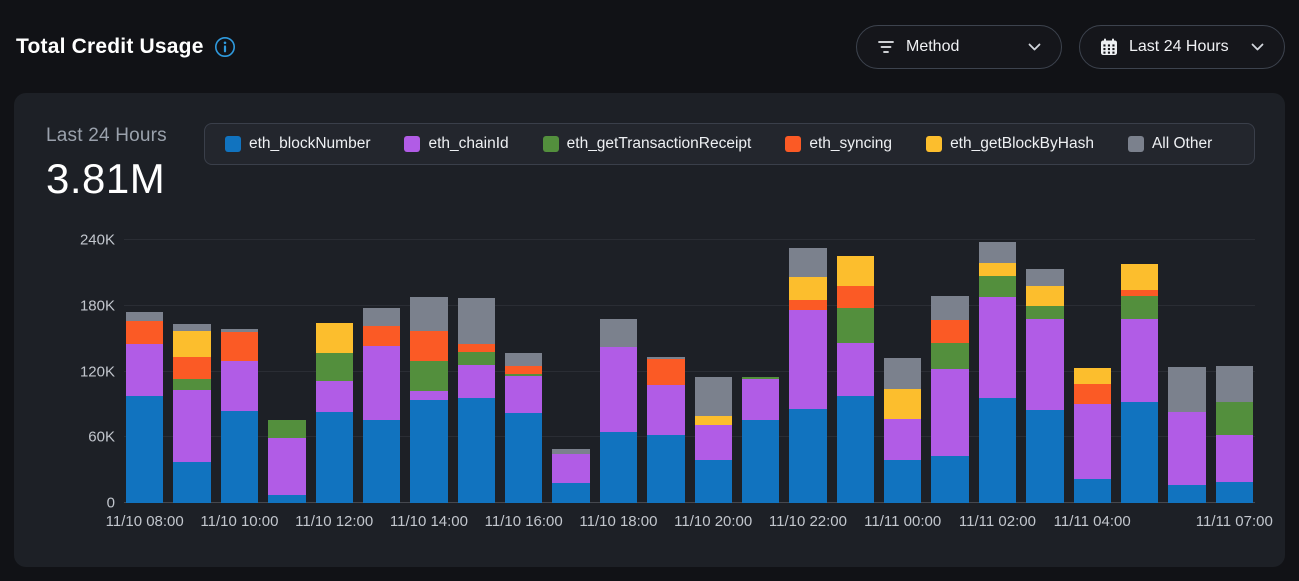 The height and width of the screenshot is (581, 1299). Describe the element at coordinates (1169, 144) in the screenshot. I see `legend-item: All Other` at that location.